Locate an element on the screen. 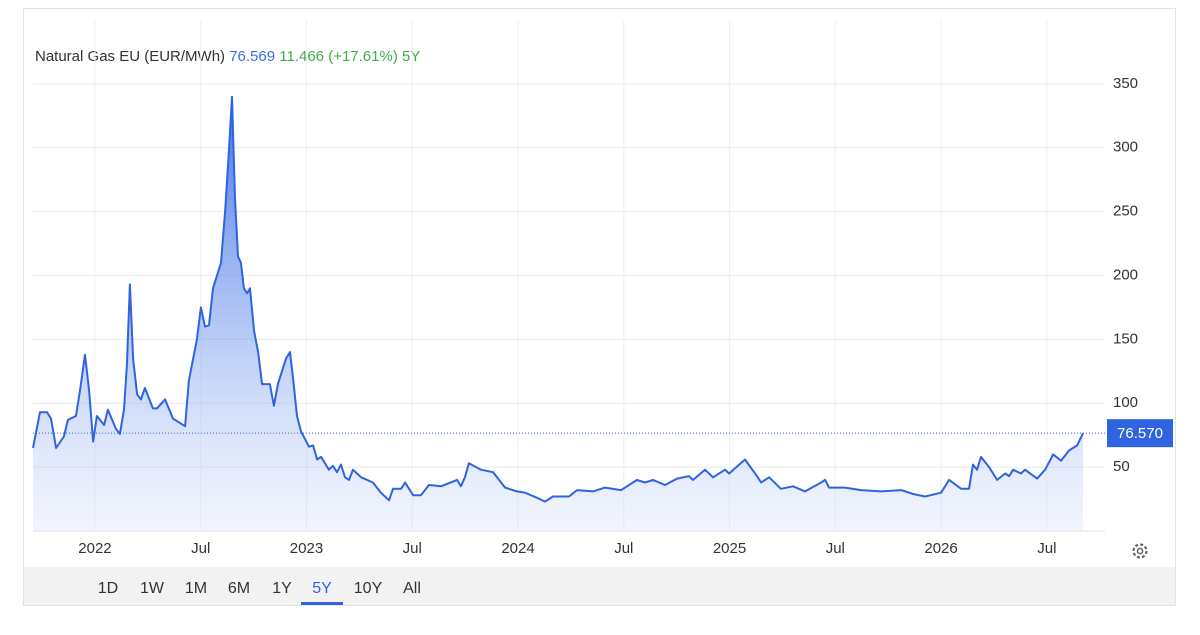 The image size is (1200, 635). period-button: 1W is located at coordinates (152, 588).